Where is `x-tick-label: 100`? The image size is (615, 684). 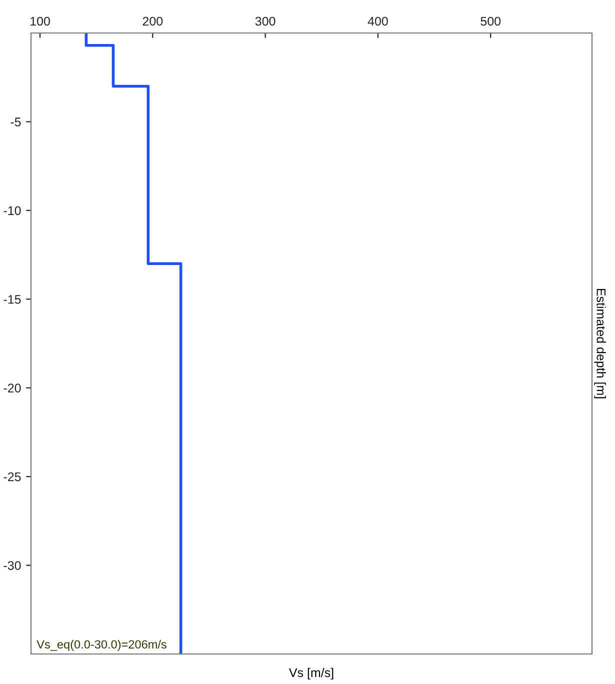
x-tick-label: 100 is located at coordinates (40, 21).